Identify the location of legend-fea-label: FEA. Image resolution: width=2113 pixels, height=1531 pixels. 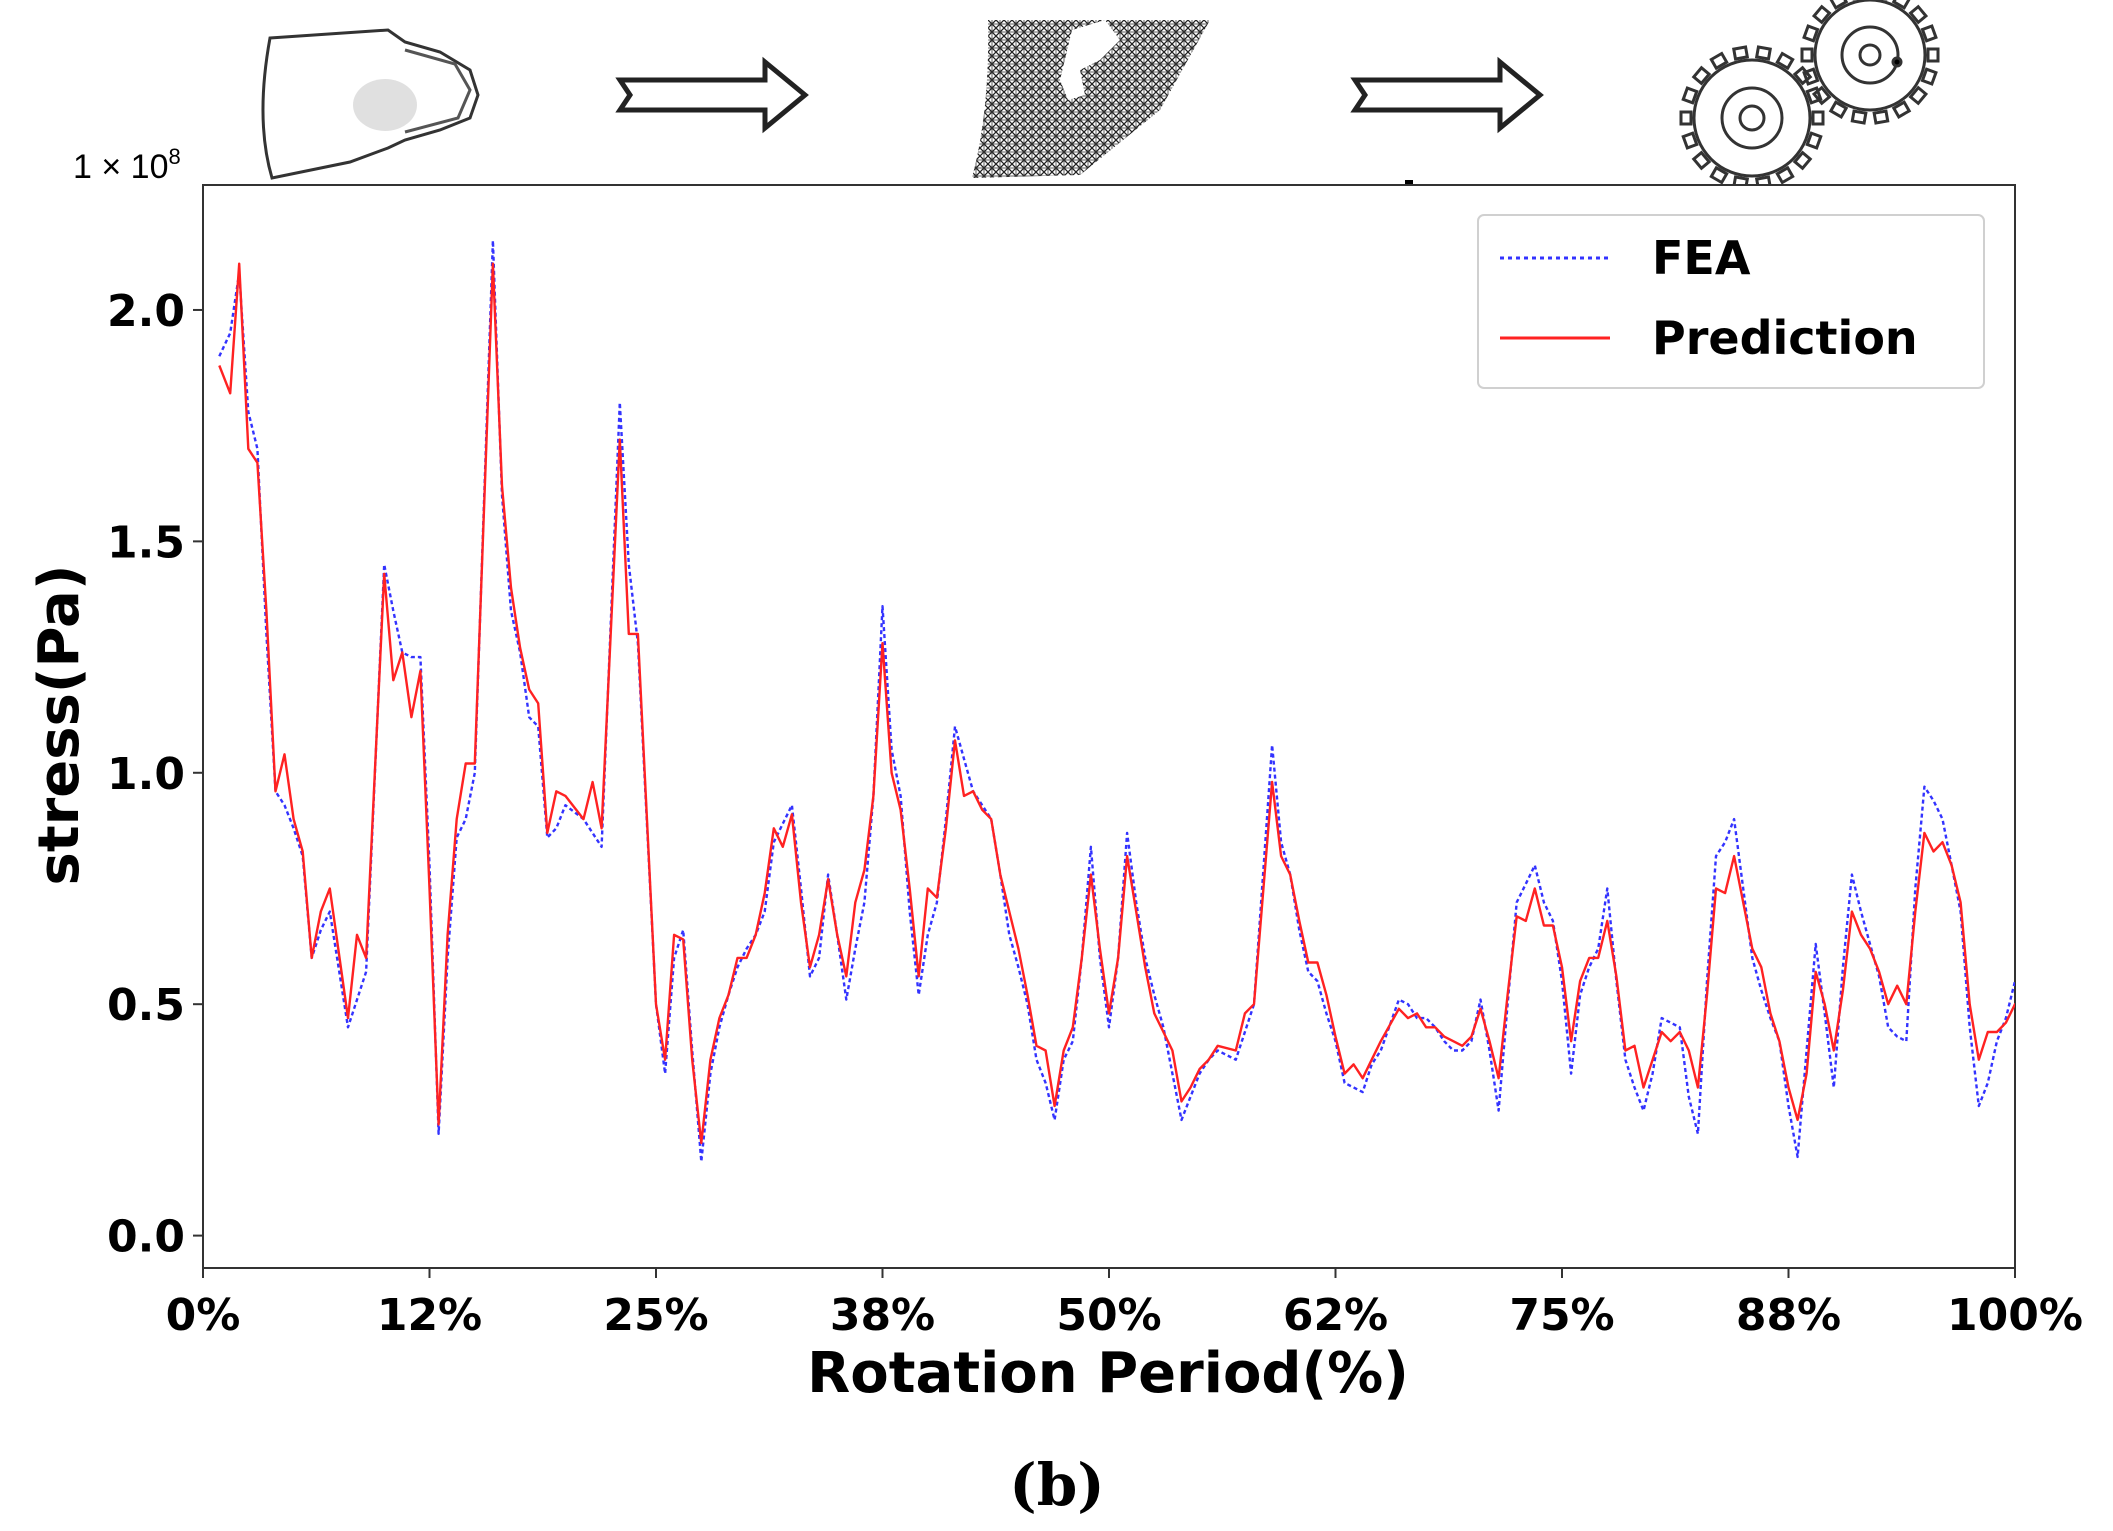
(1701, 258).